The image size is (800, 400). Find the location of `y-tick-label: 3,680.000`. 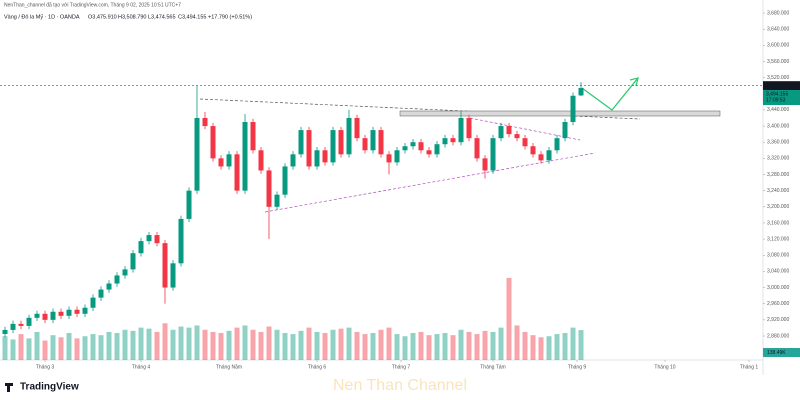

y-tick-label: 3,680.000 is located at coordinates (778, 13).